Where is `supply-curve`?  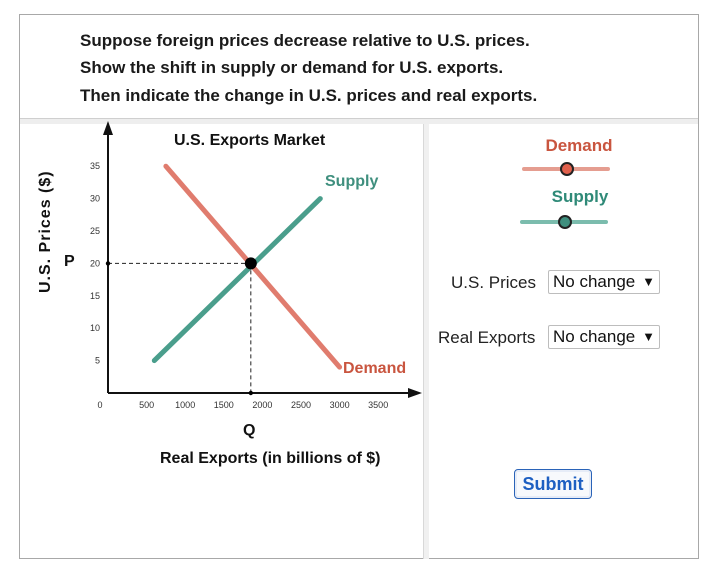 supply-curve is located at coordinates (237, 280).